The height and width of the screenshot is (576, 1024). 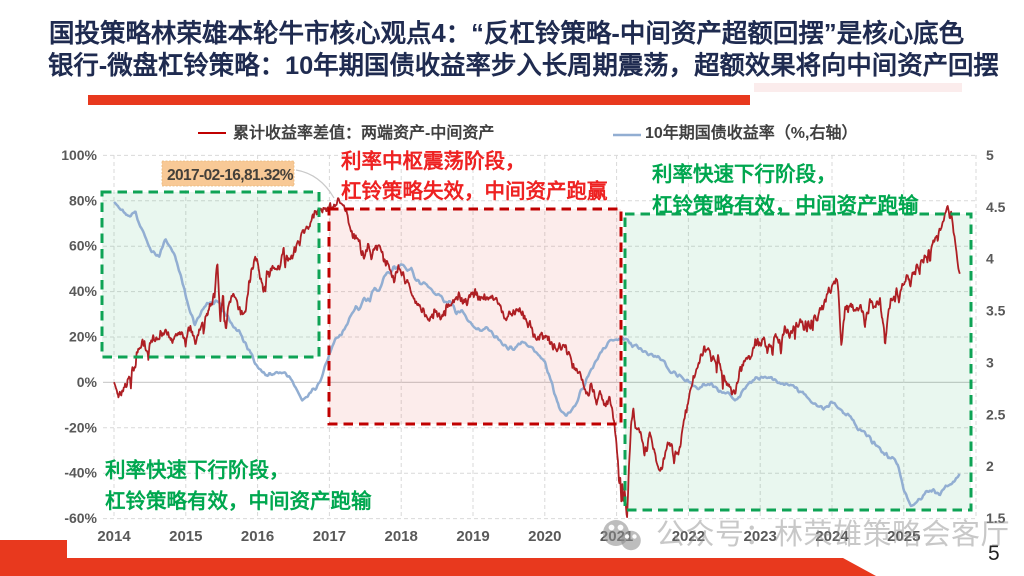 What do you see at coordinates (474, 191) in the screenshot?
I see `svg-text: 杠铃策略失效，中间资产跑赢` at bounding box center [474, 191].